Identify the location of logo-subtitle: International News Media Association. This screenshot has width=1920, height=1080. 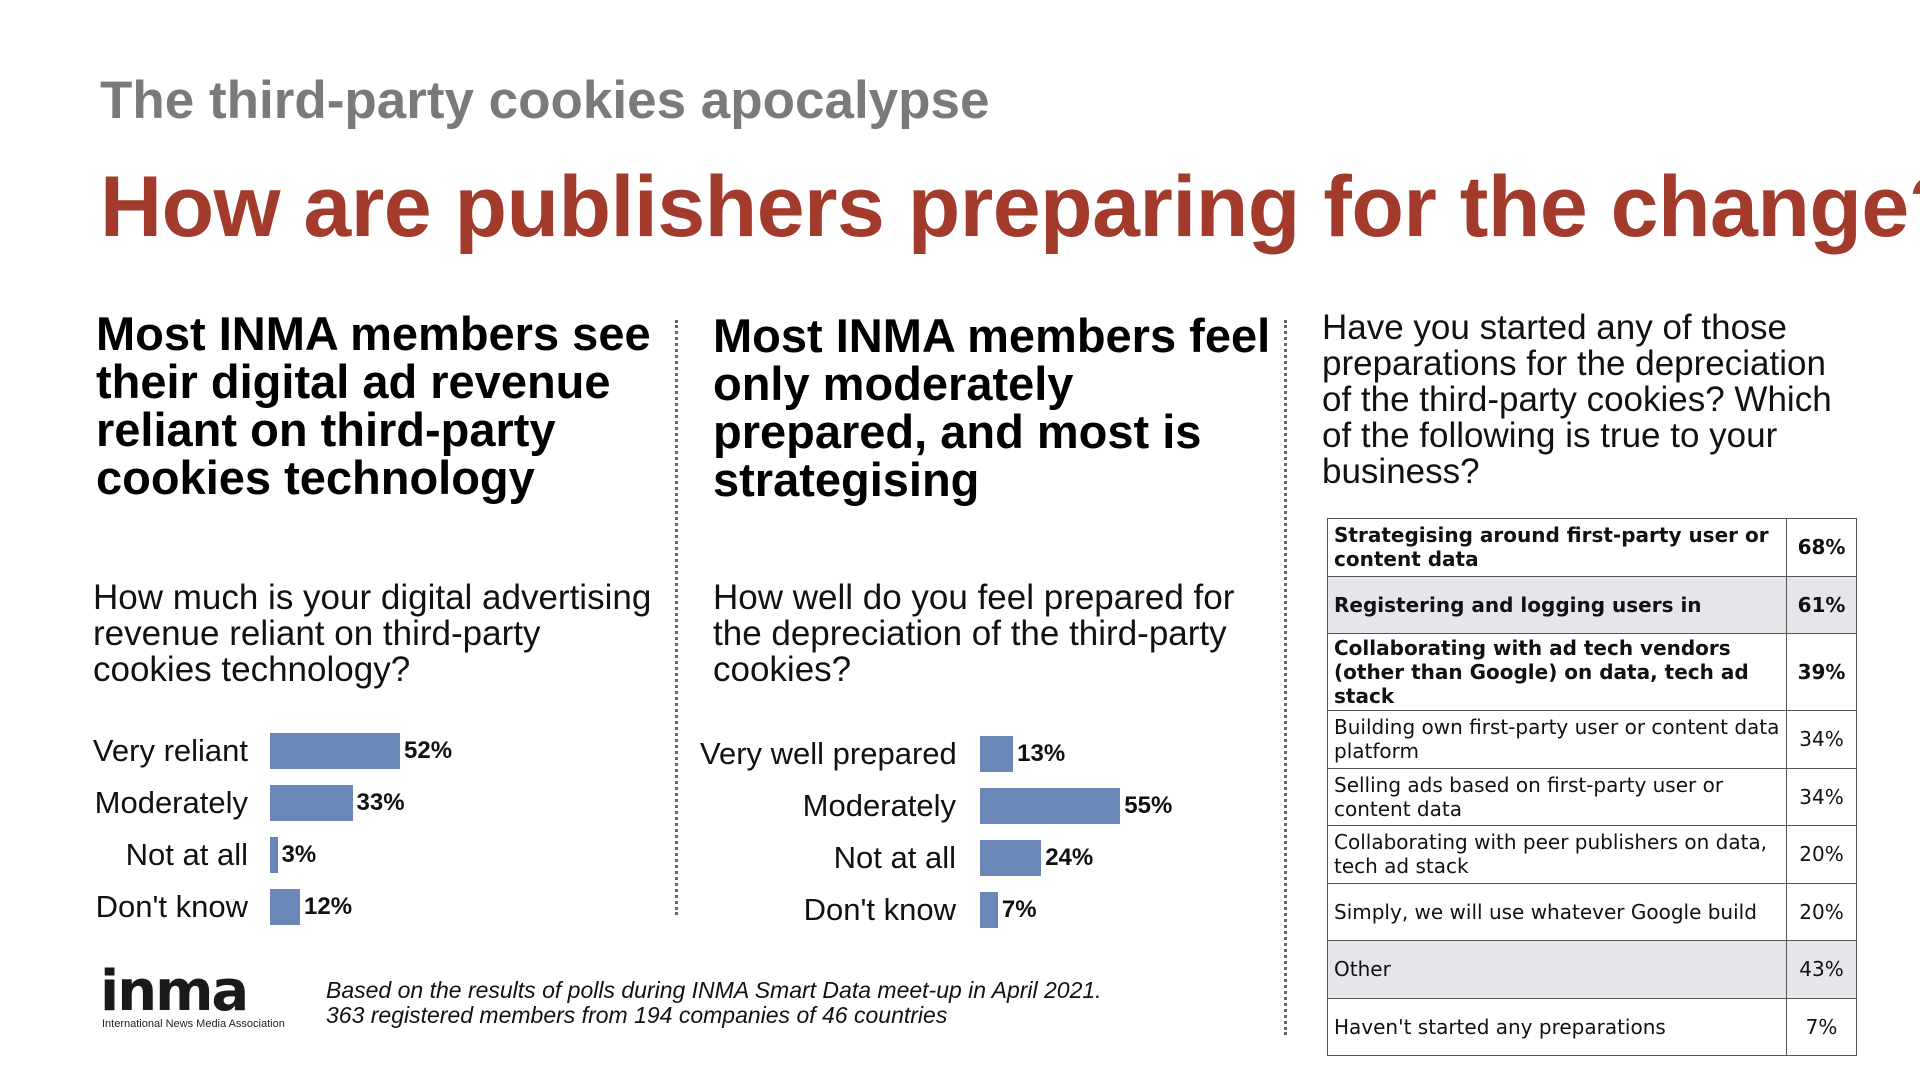
(193, 1024).